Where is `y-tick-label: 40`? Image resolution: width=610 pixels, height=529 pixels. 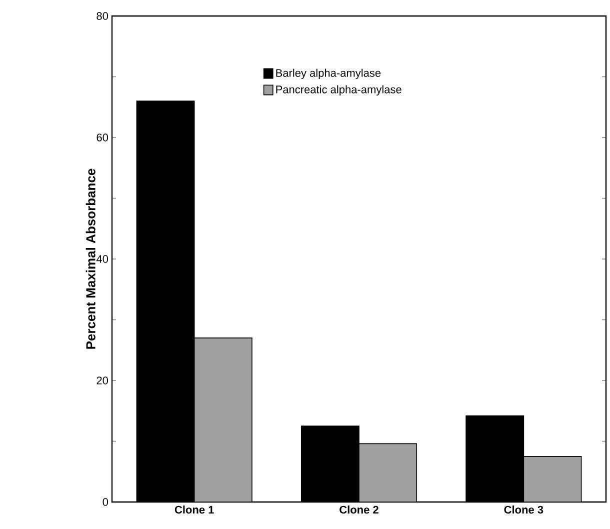
y-tick-label: 40 is located at coordinates (102, 259).